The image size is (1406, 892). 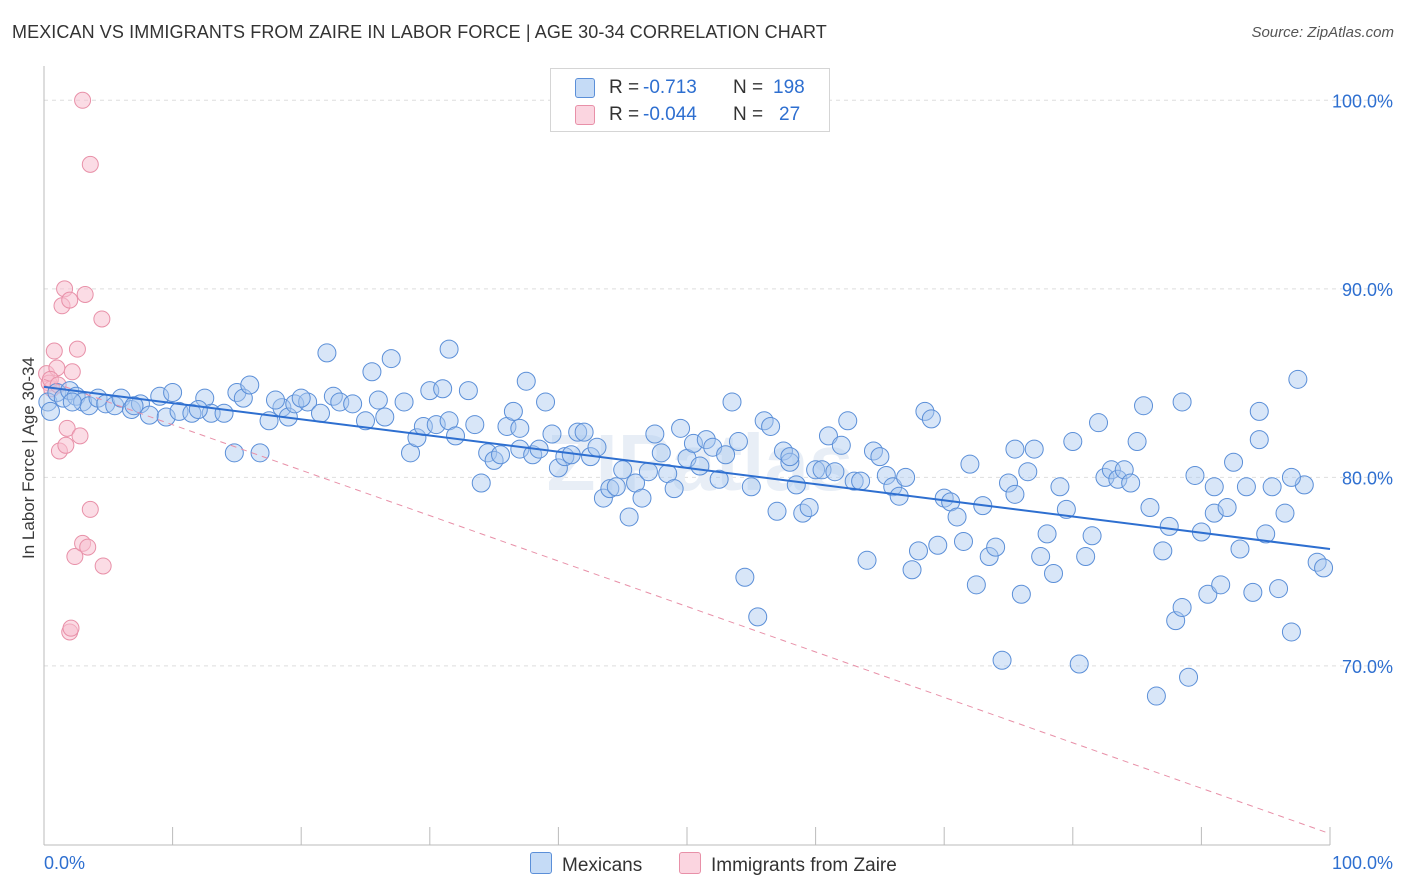 What do you see at coordinates (1362, 101) in the screenshot?
I see `y-tick-label: 100.0%` at bounding box center [1362, 101].